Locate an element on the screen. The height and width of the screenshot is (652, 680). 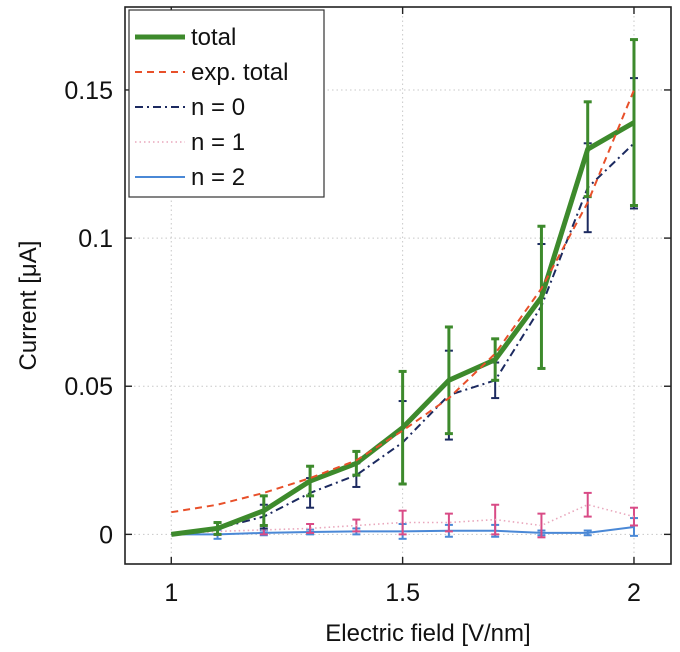
x-tick-label: 1.5 is located at coordinates (402, 593).